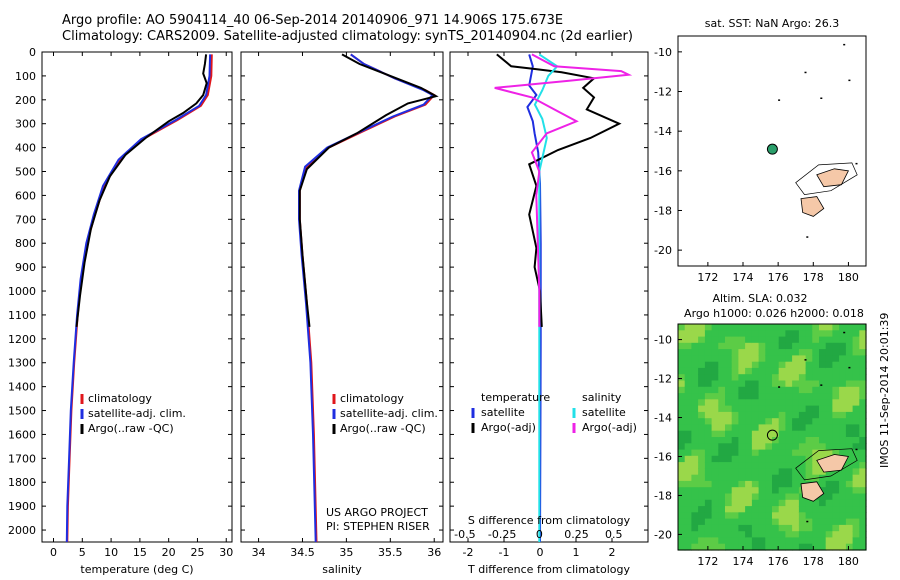  I want to click on difference-legend-title-salinity: salinity, so click(602, 397).